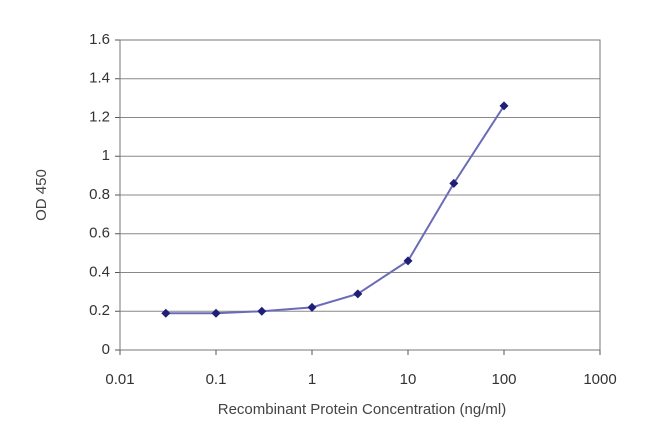  I want to click on y-axis-title: OD 450, so click(41, 195).